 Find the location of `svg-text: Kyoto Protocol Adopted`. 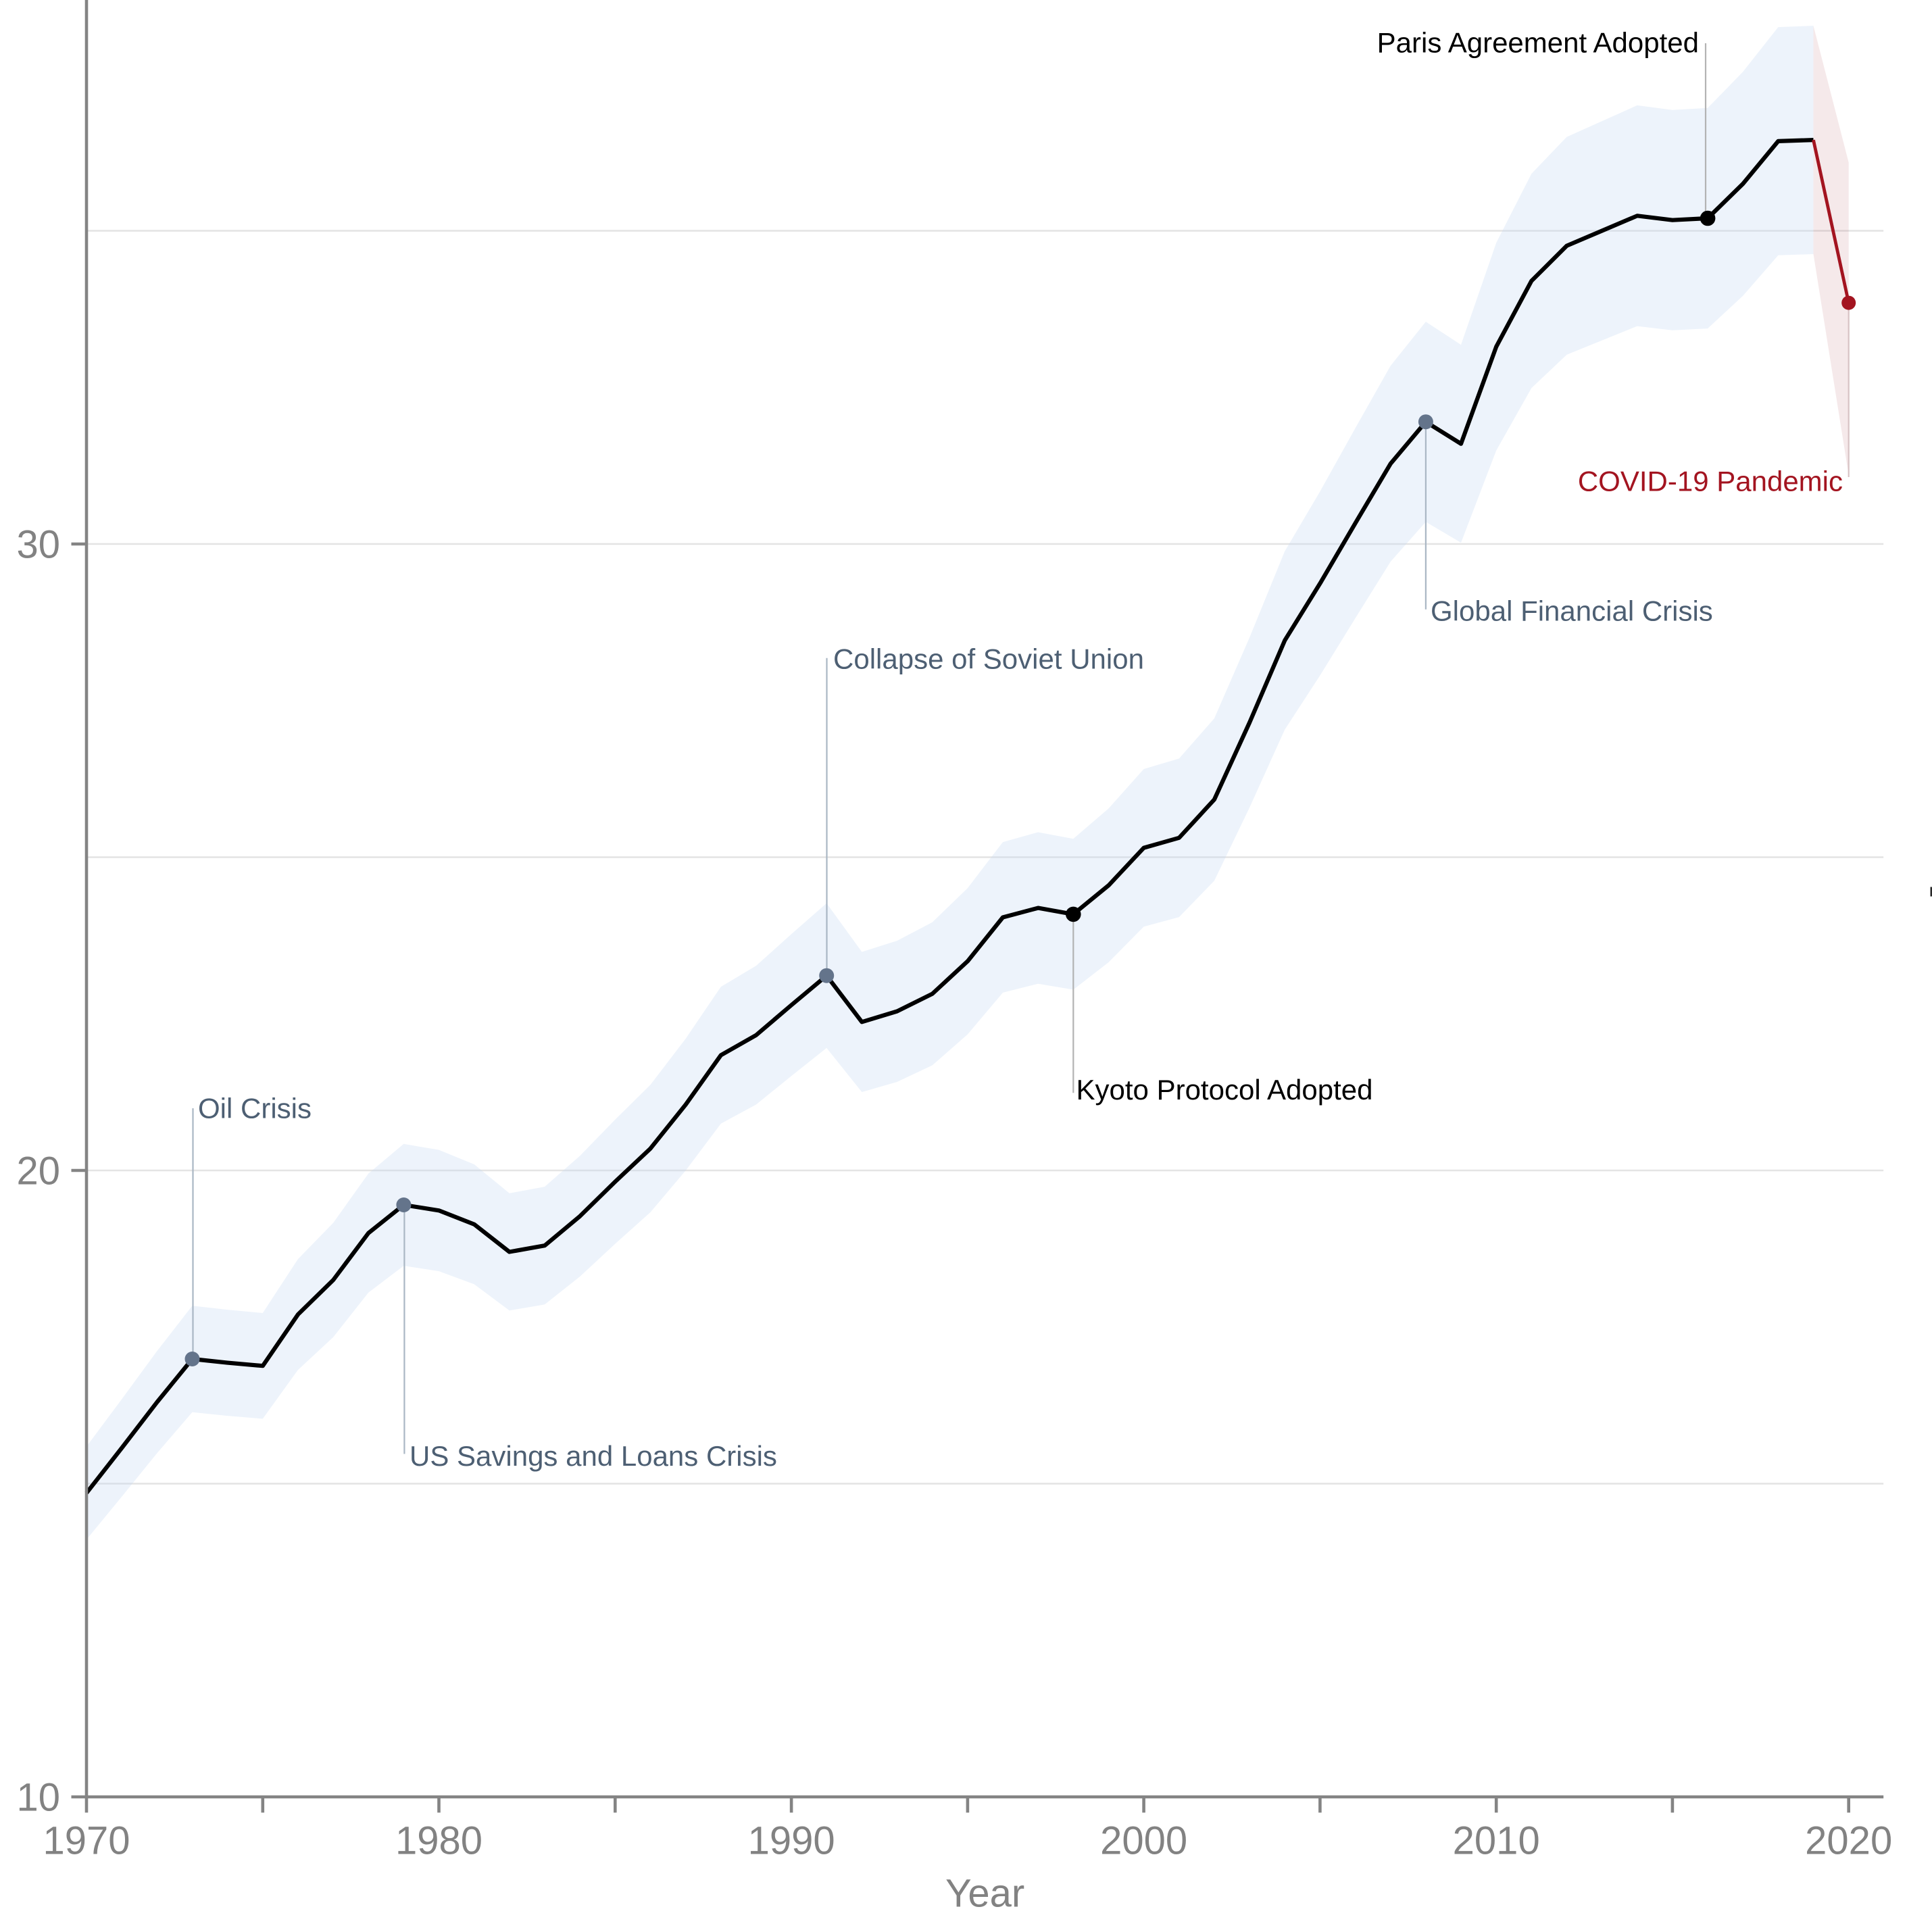

svg-text: Kyoto Protocol Adopted is located at coordinates (1225, 1090).